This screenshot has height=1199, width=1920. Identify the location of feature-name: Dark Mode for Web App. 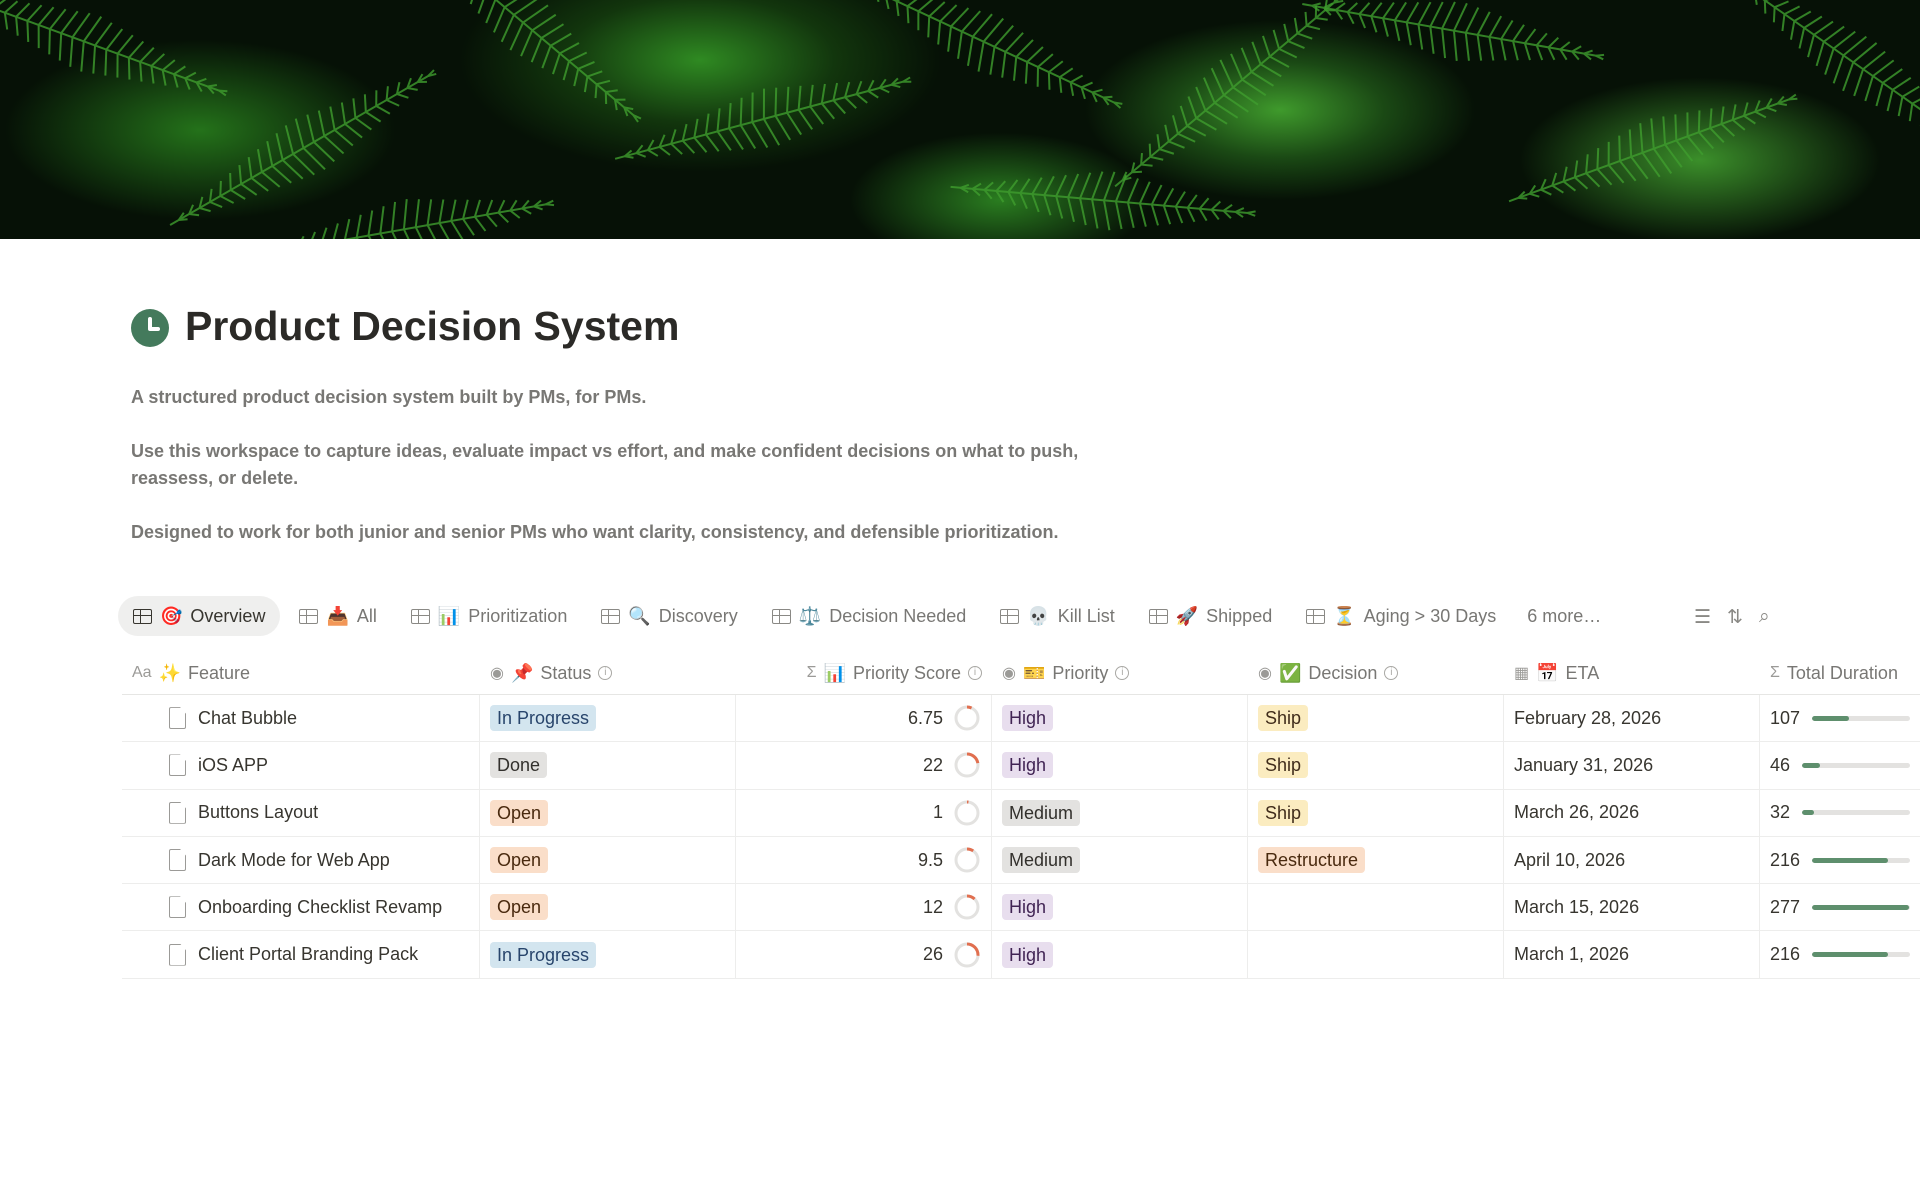
(294, 859).